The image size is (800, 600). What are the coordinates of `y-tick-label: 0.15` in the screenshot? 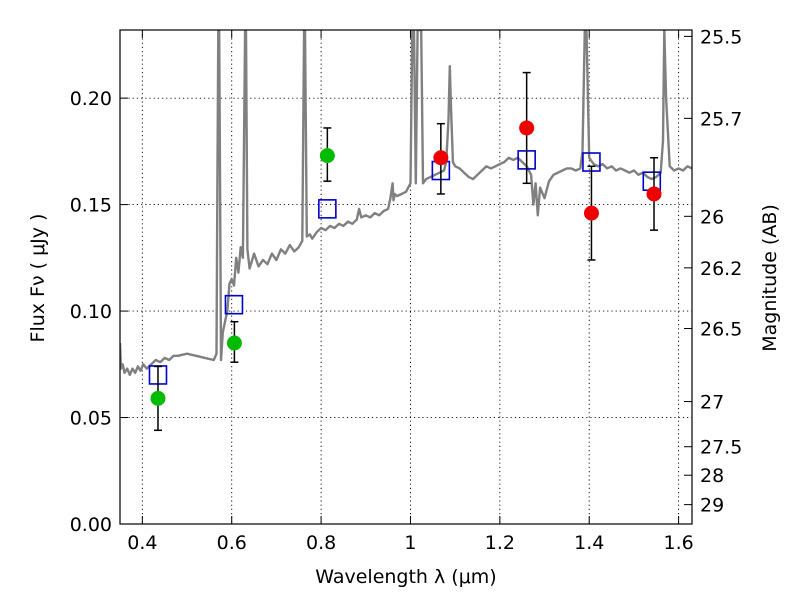 It's located at (91, 206).